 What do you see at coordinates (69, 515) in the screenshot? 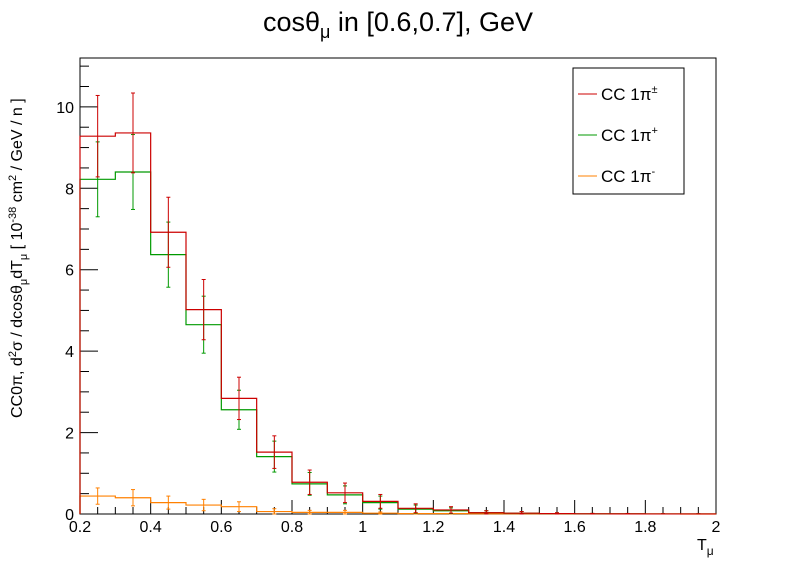
I see `y-tick-label: 0` at bounding box center [69, 515].